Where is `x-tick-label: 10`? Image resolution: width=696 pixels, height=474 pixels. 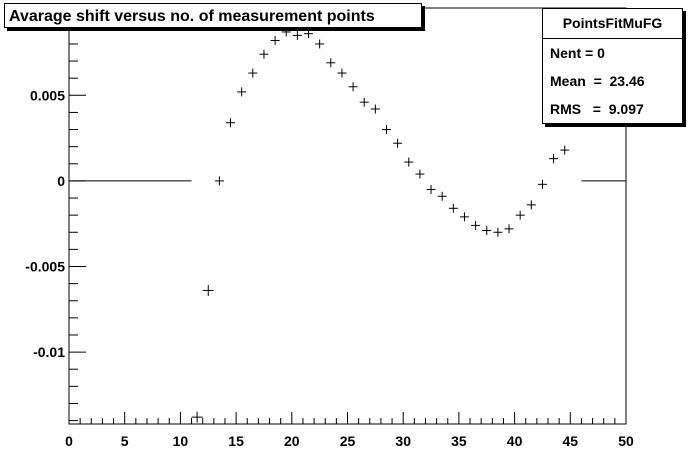
x-tick-label: 10 is located at coordinates (181, 441).